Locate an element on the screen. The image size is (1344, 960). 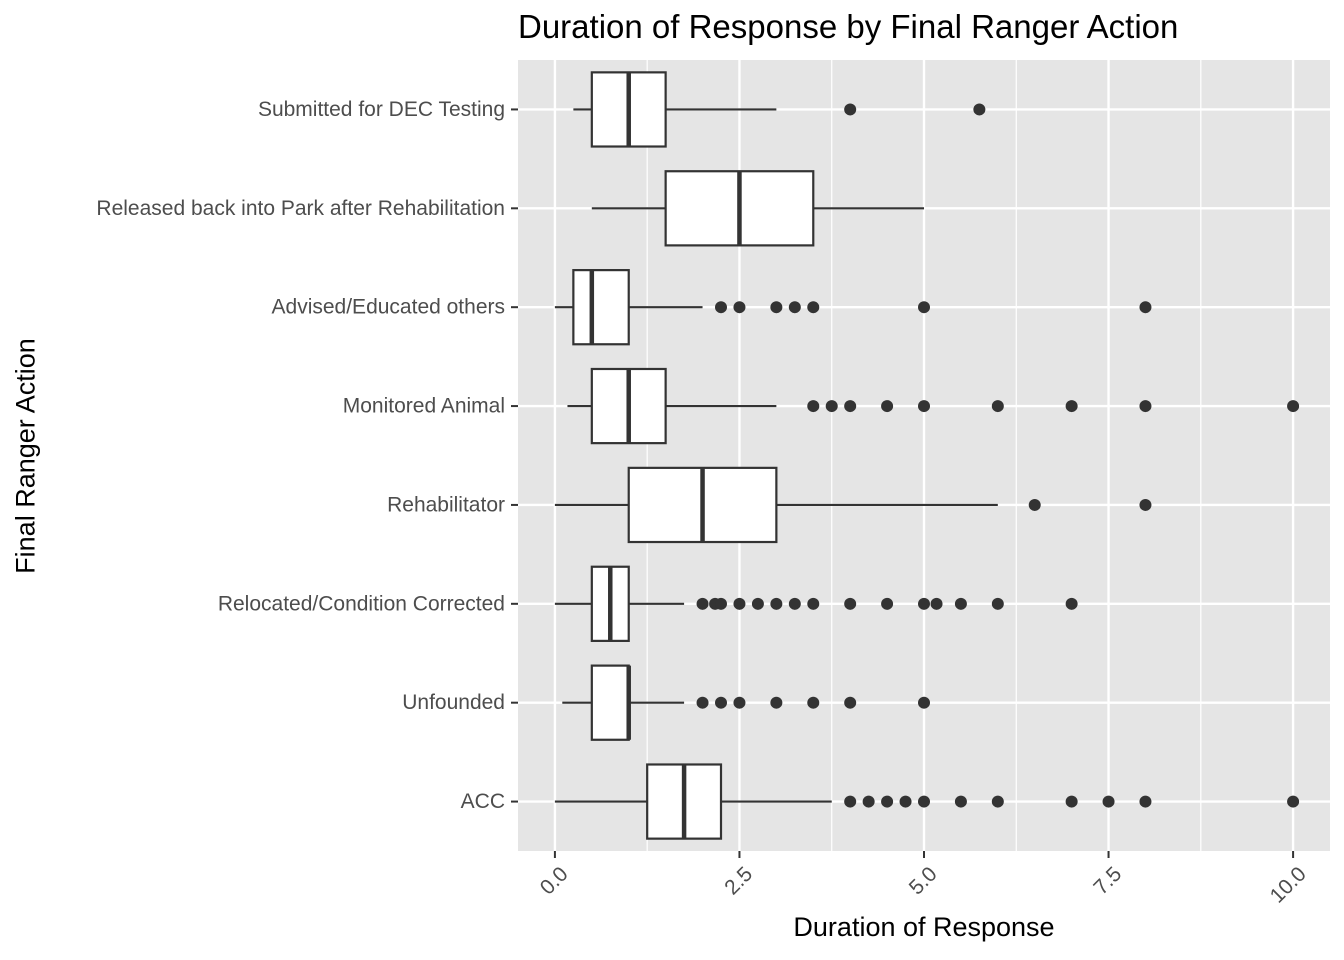
x-tick-label: 10.0 is located at coordinates (1288, 884).